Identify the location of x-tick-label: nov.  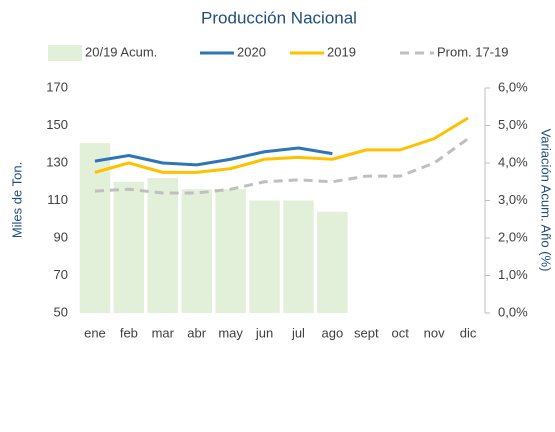
(434, 332).